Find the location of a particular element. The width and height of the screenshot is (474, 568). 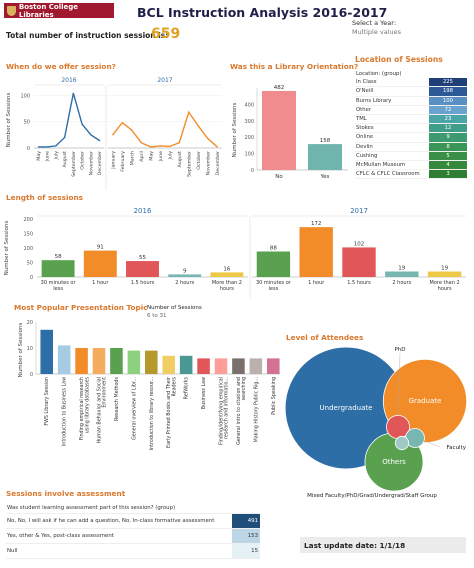

when-y-tick: 0 is located at coordinates (28, 149).